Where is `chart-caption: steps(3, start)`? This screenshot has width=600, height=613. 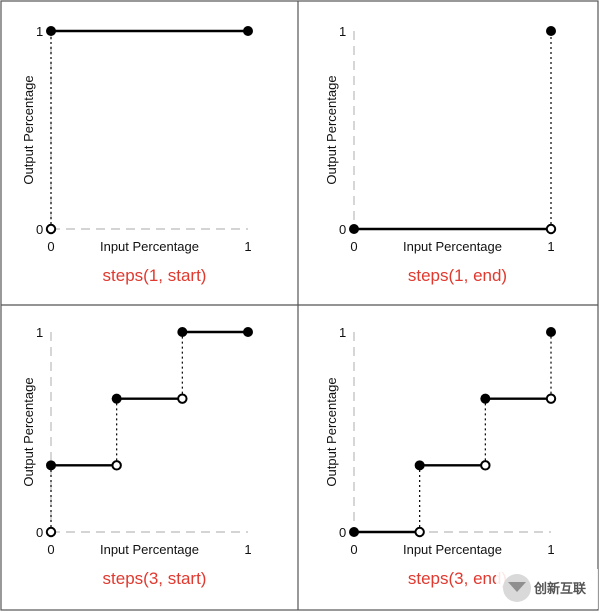
chart-caption: steps(3, start) is located at coordinates (155, 578).